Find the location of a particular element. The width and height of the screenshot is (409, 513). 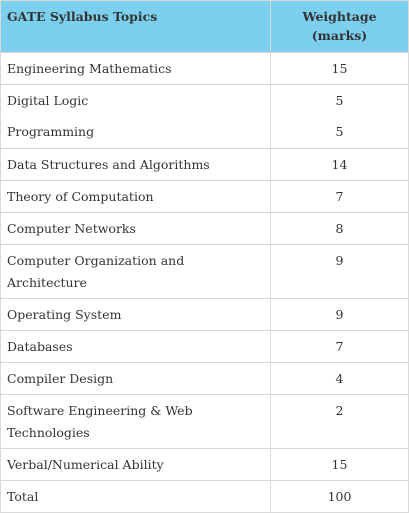

table-row: Databases 7 is located at coordinates (204, 346).